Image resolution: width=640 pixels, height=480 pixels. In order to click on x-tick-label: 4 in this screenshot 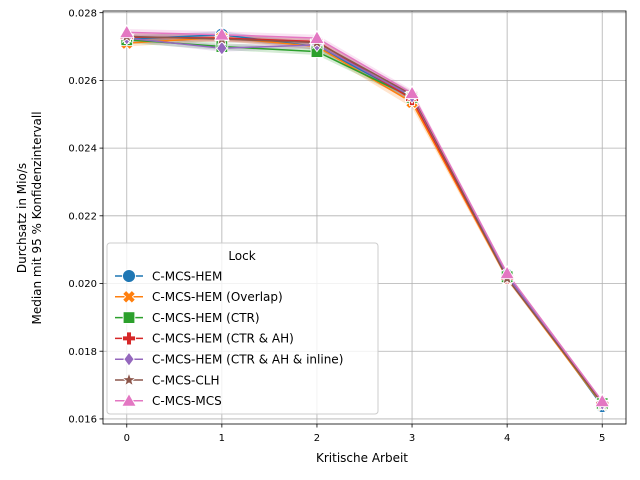, I will do `click(507, 438)`.